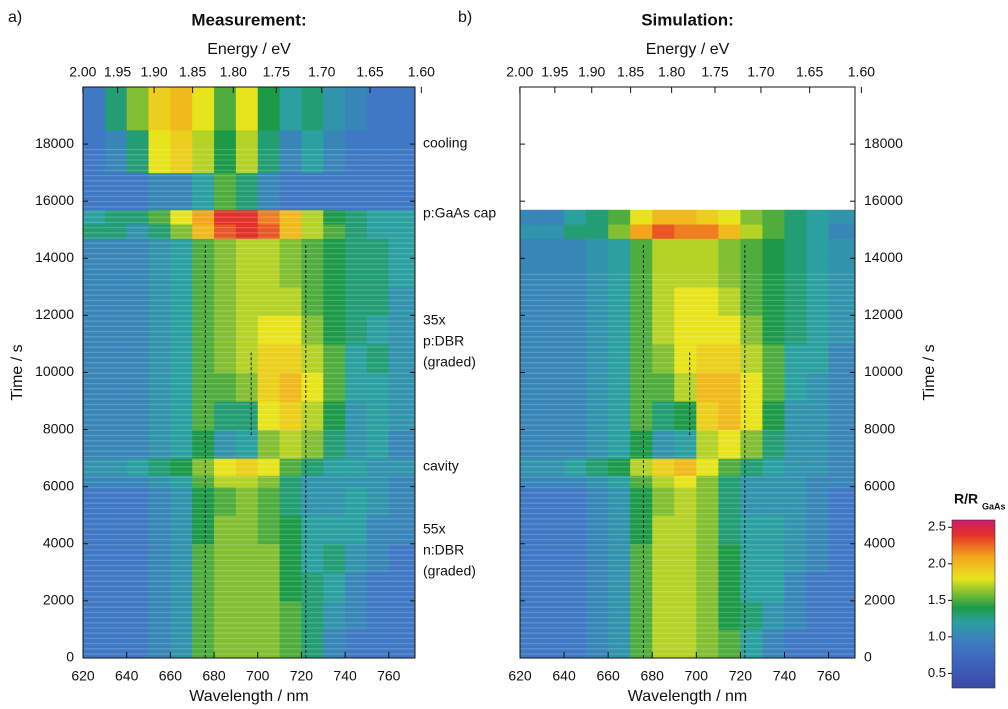 This screenshot has height=709, width=1008. Describe the element at coordinates (302, 676) in the screenshot. I see `x-tick-label: 720` at that location.